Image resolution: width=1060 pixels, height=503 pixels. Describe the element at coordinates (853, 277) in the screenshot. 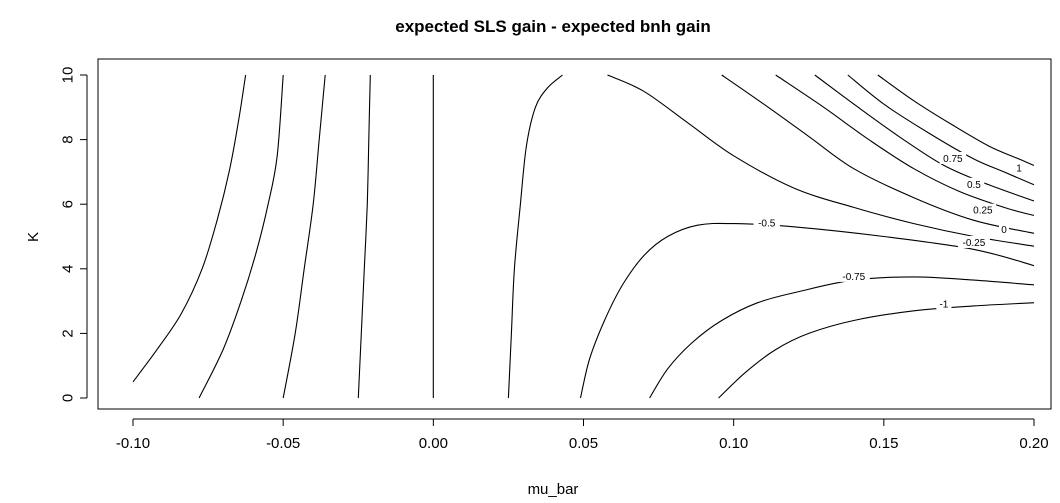

I see `contour-label: -0.75` at that location.